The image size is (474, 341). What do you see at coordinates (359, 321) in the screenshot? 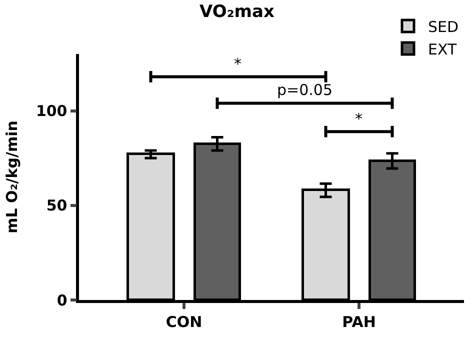
I see `x-tick-label: PAH` at bounding box center [359, 321].